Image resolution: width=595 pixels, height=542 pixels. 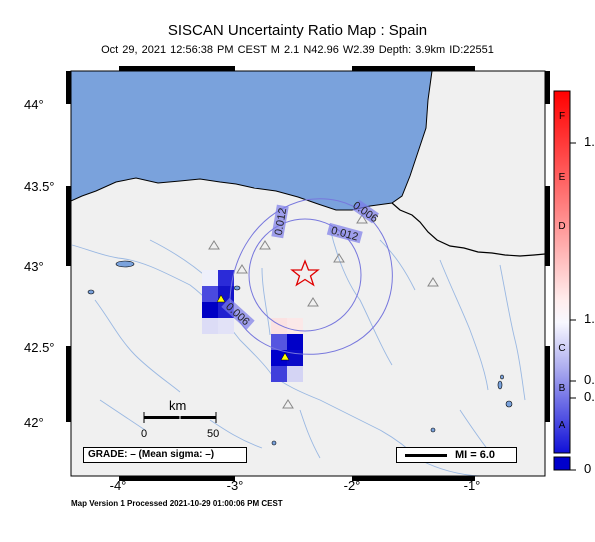 What do you see at coordinates (151, 454) in the screenshot?
I see `grade-text: GRADE: – (Mean sigma: –)` at bounding box center [151, 454].